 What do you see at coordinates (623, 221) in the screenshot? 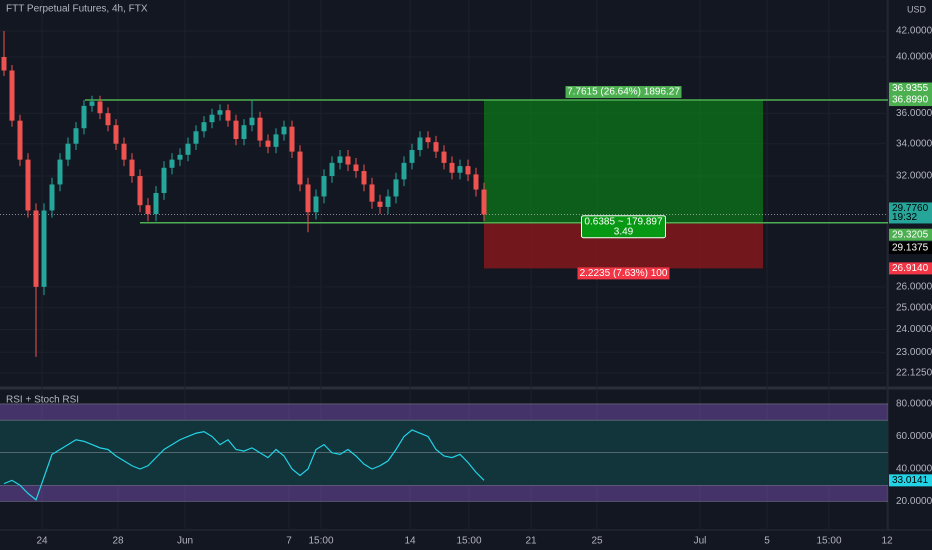
I see `entry-label: 0.6385 ~ 179.897` at bounding box center [623, 221].